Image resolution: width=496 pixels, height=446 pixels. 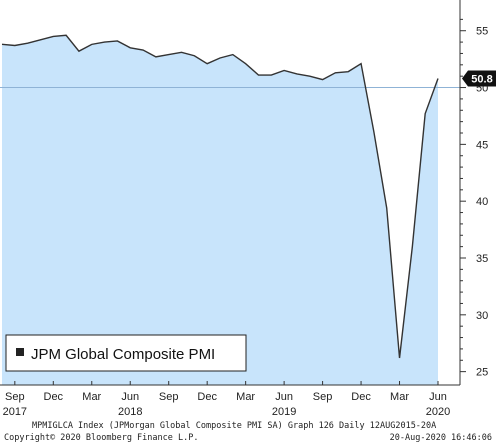 I want to click on legend-label: JPM Global Composite PMI, so click(x=123, y=354).